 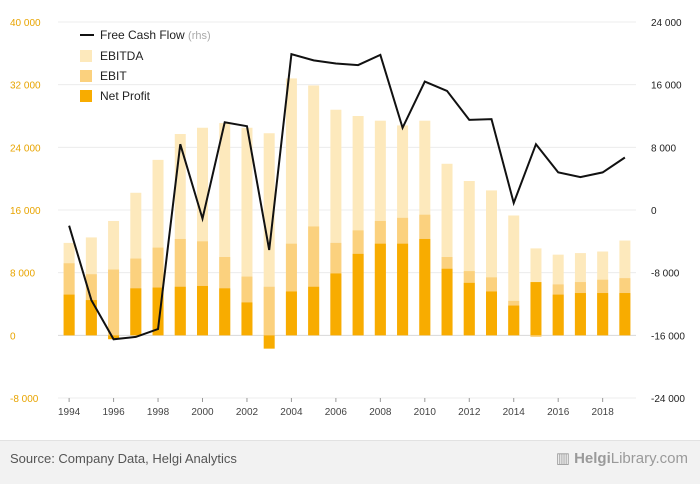 I want to click on x-tick-label: 2016, so click(x=558, y=412).